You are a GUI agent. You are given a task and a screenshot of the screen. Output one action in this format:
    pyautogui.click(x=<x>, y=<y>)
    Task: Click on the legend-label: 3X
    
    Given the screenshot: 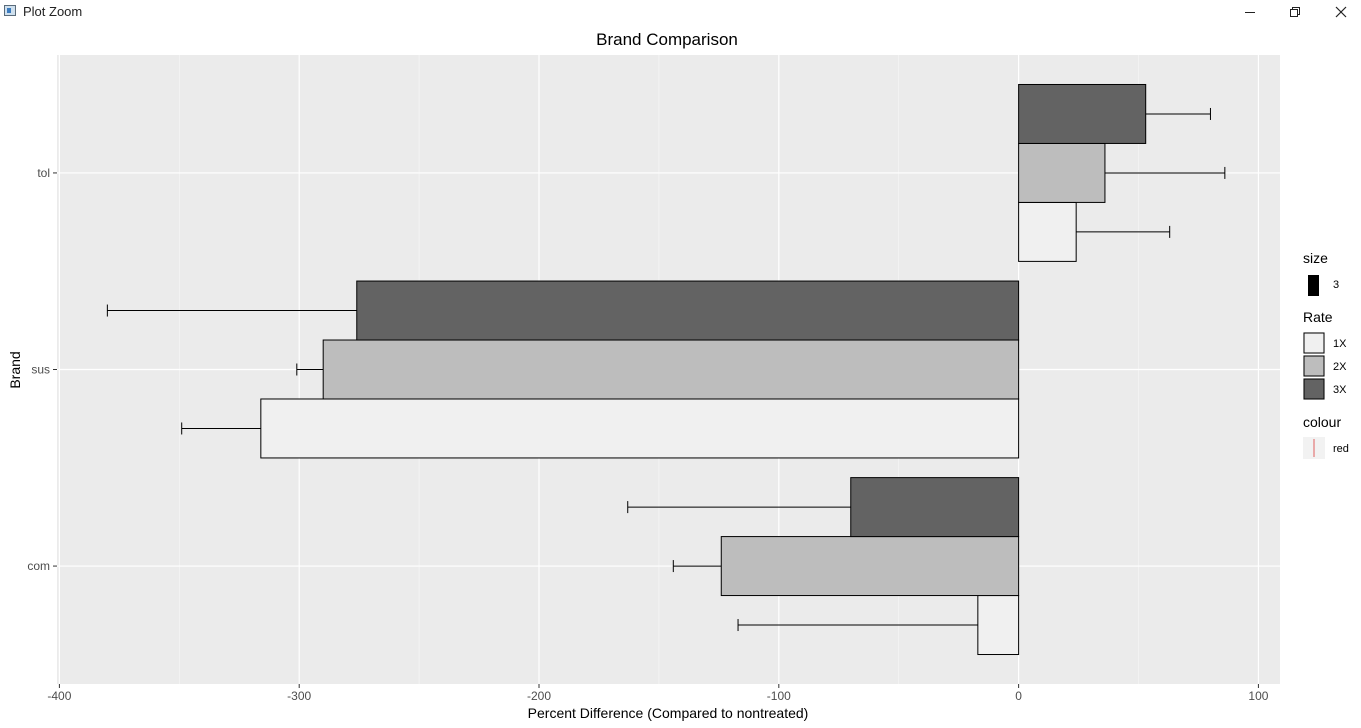 What is the action you would take?
    pyautogui.click(x=1340, y=390)
    